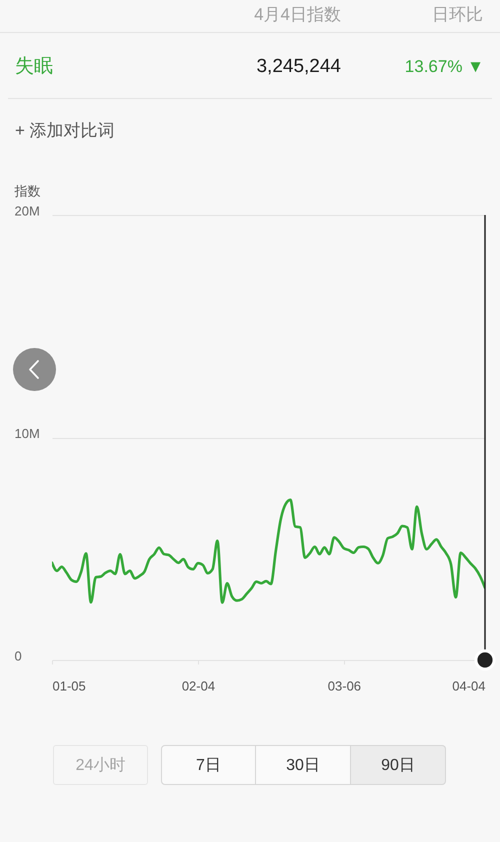 The width and height of the screenshot is (500, 842). What do you see at coordinates (444, 66) in the screenshot?
I see `text: 13.67% ▼` at bounding box center [444, 66].